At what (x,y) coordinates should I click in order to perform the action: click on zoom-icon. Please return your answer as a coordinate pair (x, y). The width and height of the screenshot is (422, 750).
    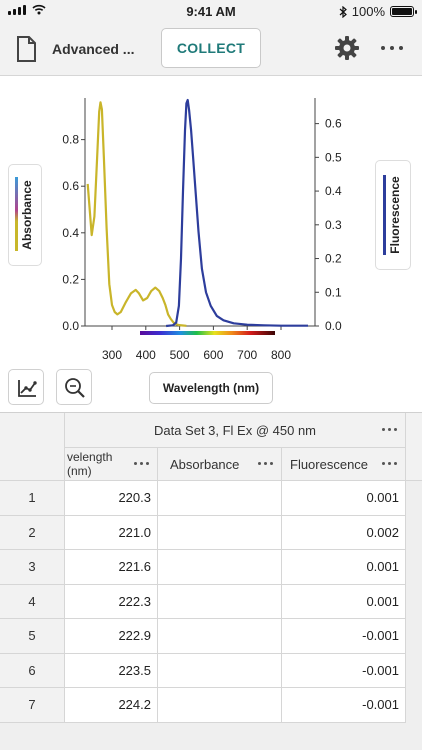
    Looking at the image, I should click on (75, 388).